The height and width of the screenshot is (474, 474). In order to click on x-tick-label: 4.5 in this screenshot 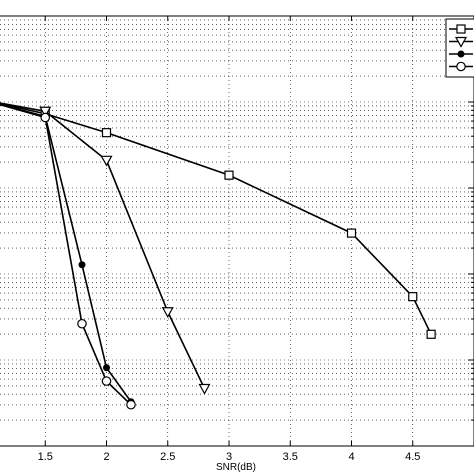, I will do `click(412, 457)`.